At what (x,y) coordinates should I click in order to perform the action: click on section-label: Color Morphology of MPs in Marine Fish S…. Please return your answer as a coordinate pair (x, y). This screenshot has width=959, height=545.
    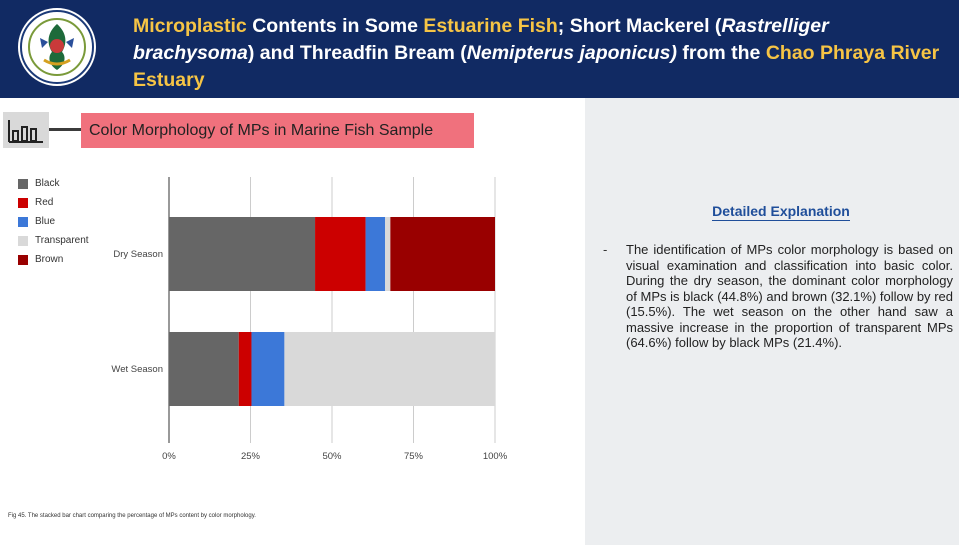
    Looking at the image, I should click on (277, 130).